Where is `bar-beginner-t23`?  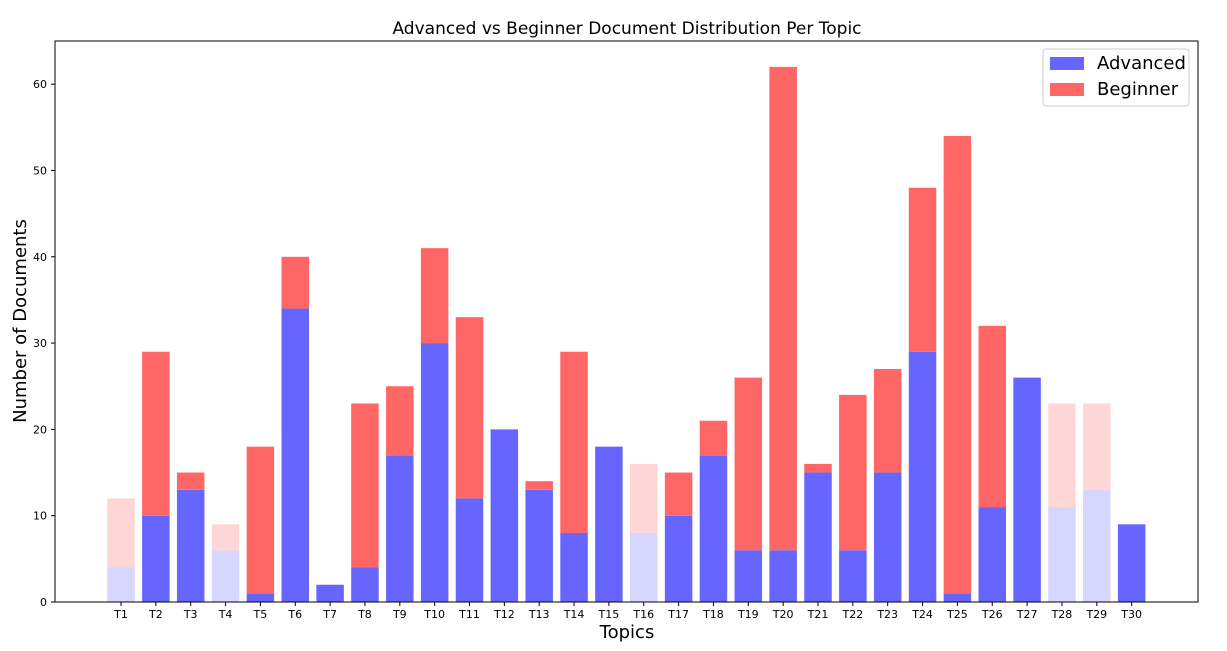
bar-beginner-t23 is located at coordinates (887, 420).